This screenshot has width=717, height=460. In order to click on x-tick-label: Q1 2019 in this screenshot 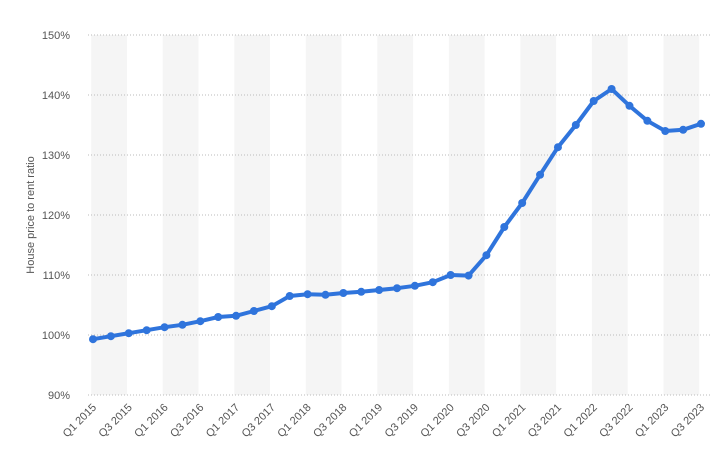, I will do `click(366, 421)`.